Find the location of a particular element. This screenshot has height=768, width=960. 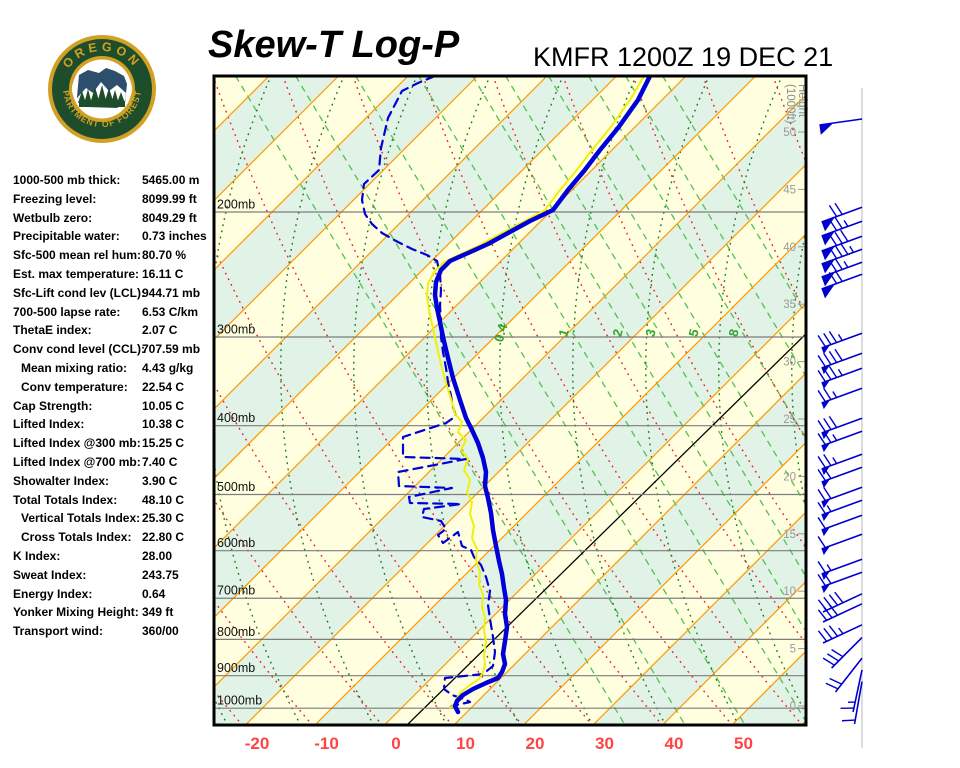

stat-row: K Index: 28.00 is located at coordinates (113, 556).